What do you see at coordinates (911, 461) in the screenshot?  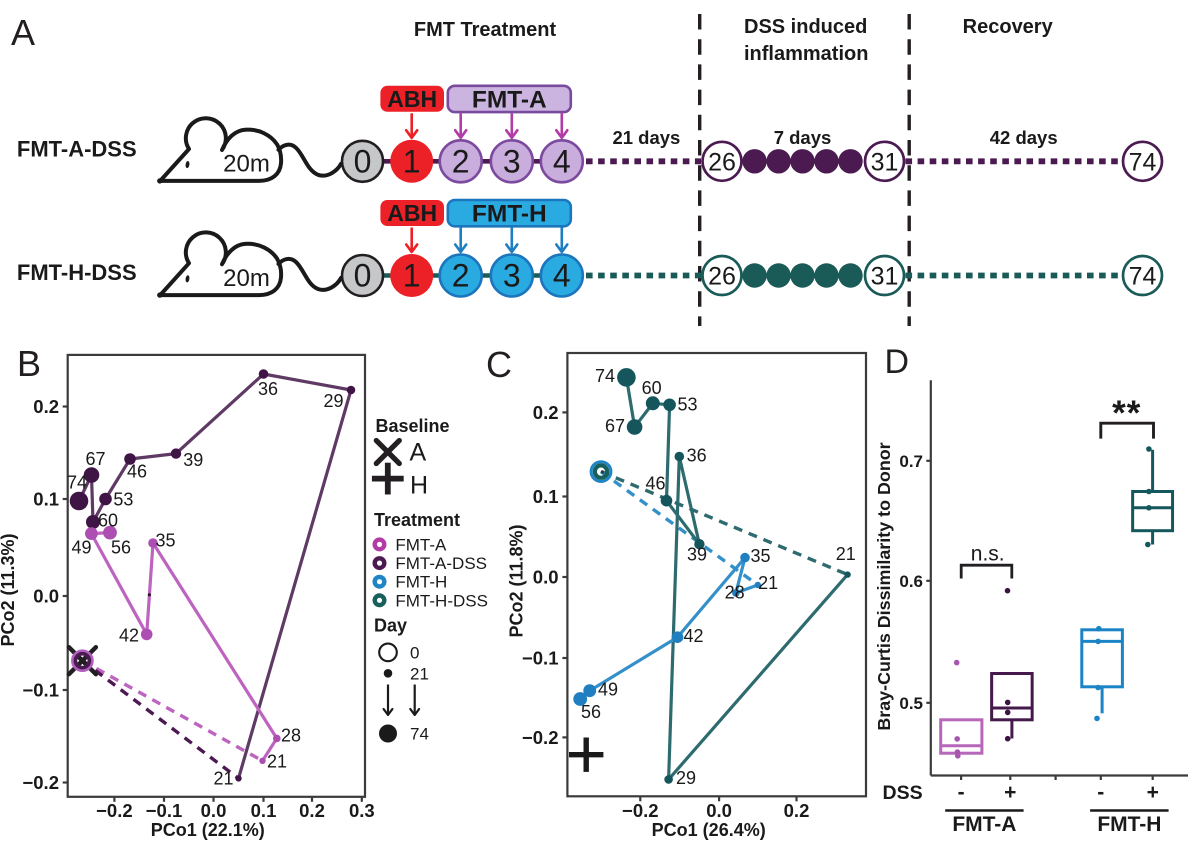 I see `svg-text: 0.7` at bounding box center [911, 461].